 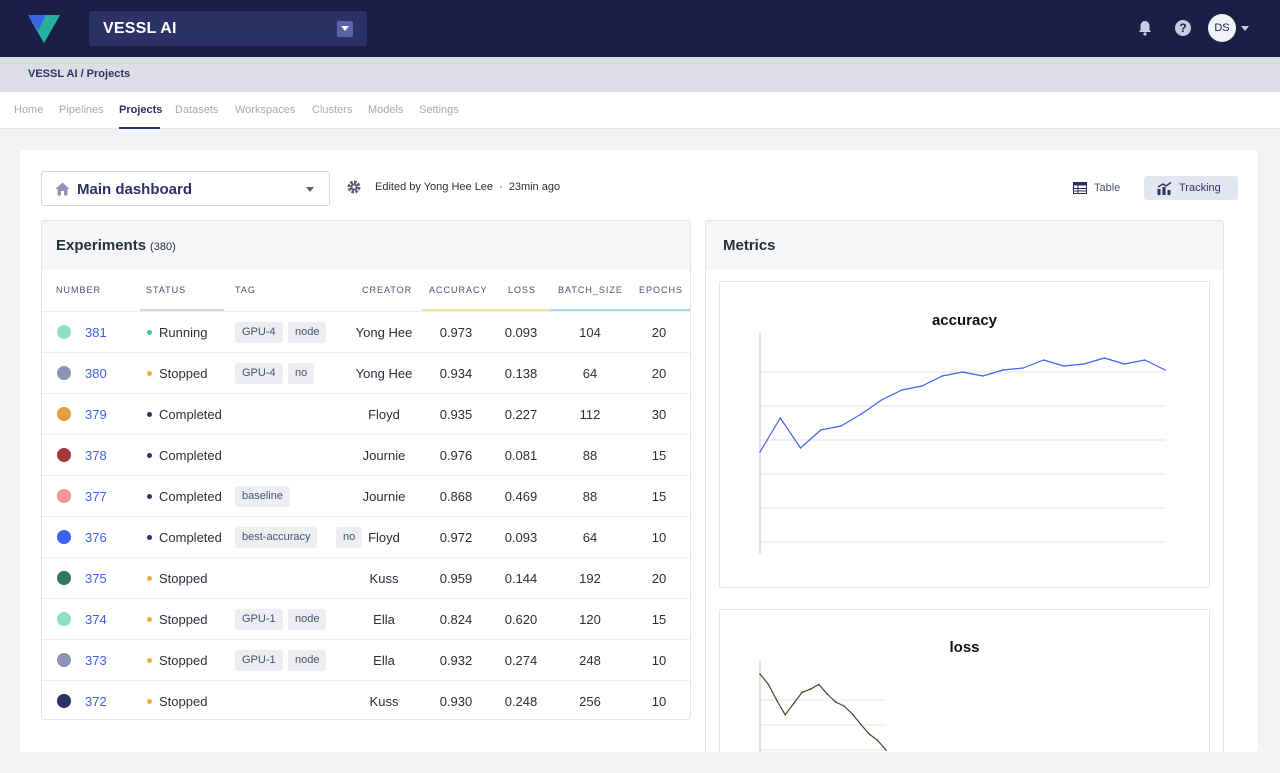 I want to click on experiment-number-link: 374, so click(x=96, y=619).